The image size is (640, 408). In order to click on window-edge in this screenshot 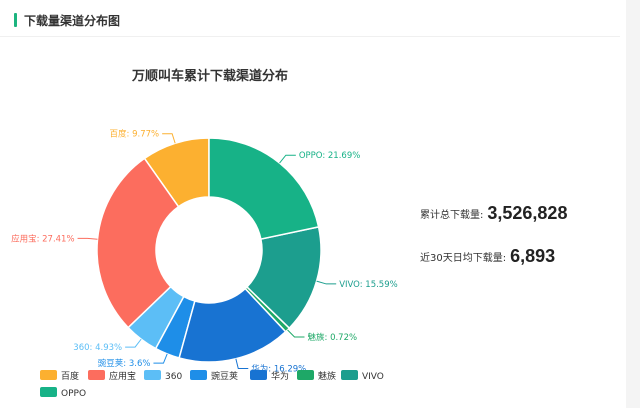, I will do `click(633, 204)`.